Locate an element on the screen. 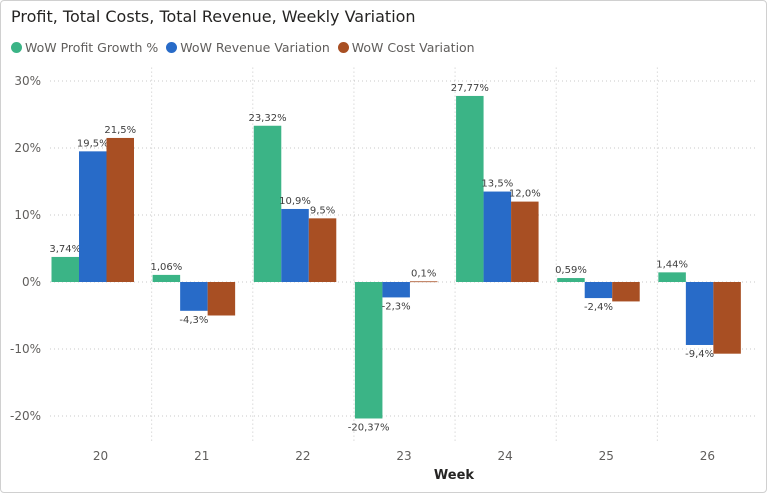 The height and width of the screenshot is (493, 767). data-label: 13,5% is located at coordinates (497, 184).